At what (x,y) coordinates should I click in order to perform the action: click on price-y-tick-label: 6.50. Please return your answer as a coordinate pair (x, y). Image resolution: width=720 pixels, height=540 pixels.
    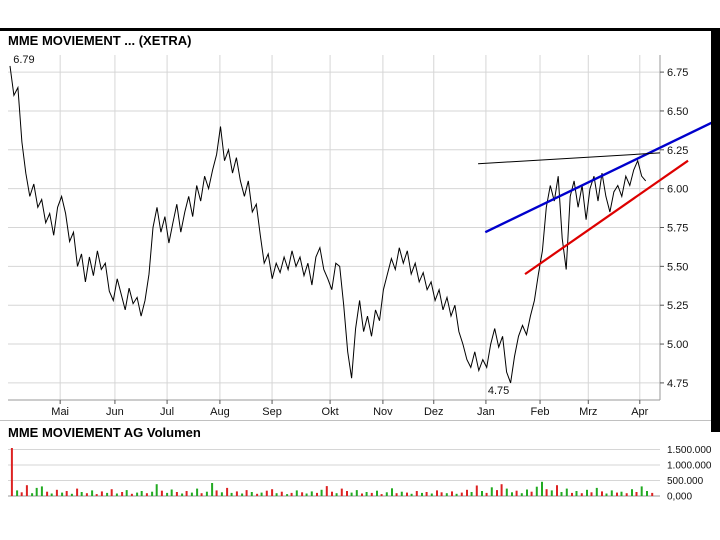
    Looking at the image, I should click on (677, 112).